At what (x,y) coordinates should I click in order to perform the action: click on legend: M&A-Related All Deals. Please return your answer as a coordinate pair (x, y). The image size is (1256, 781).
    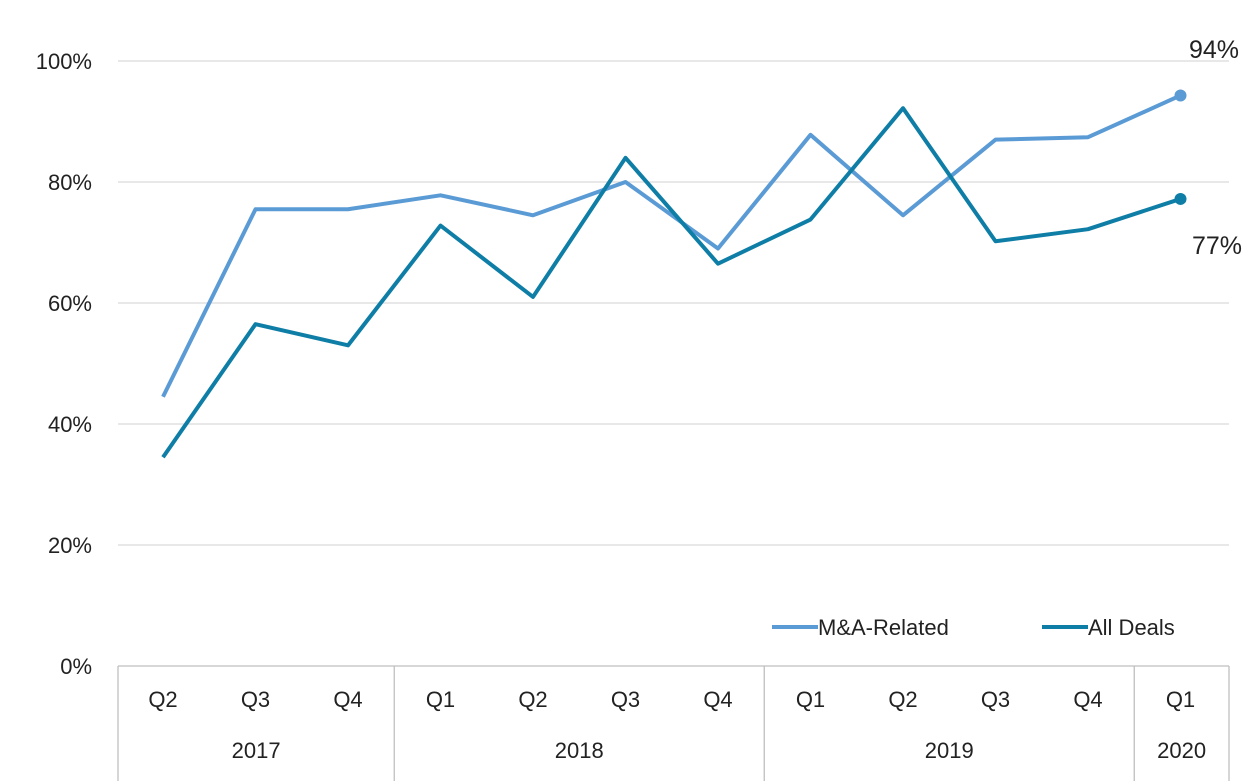
    Looking at the image, I should click on (973, 627).